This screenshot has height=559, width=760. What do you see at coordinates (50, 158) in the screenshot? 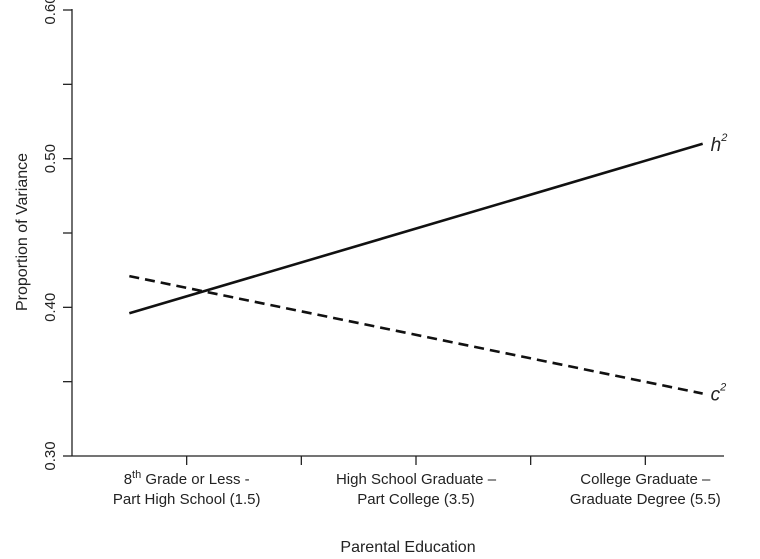
I see `y-tick-label: 0.50` at bounding box center [50, 158].